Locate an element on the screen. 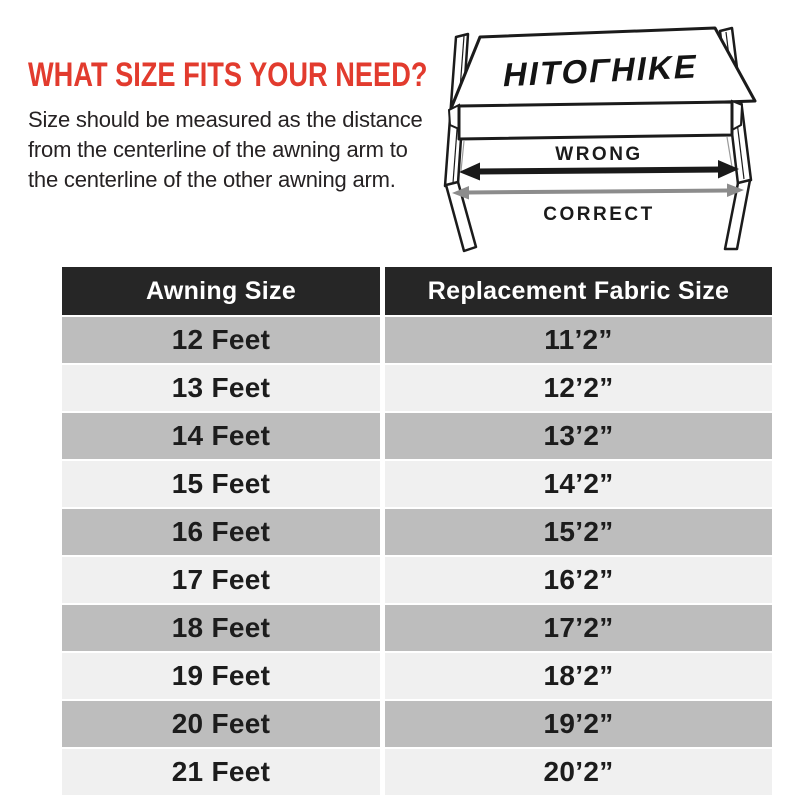 Image resolution: width=800 pixels, height=800 pixels. table-cell: 14’2” is located at coordinates (578, 484).